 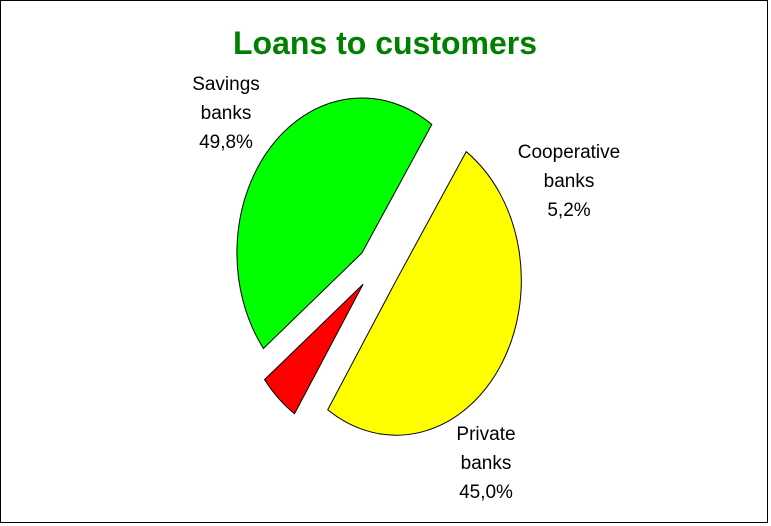 What do you see at coordinates (569, 152) in the screenshot?
I see `slice-label-line: Cooperative` at bounding box center [569, 152].